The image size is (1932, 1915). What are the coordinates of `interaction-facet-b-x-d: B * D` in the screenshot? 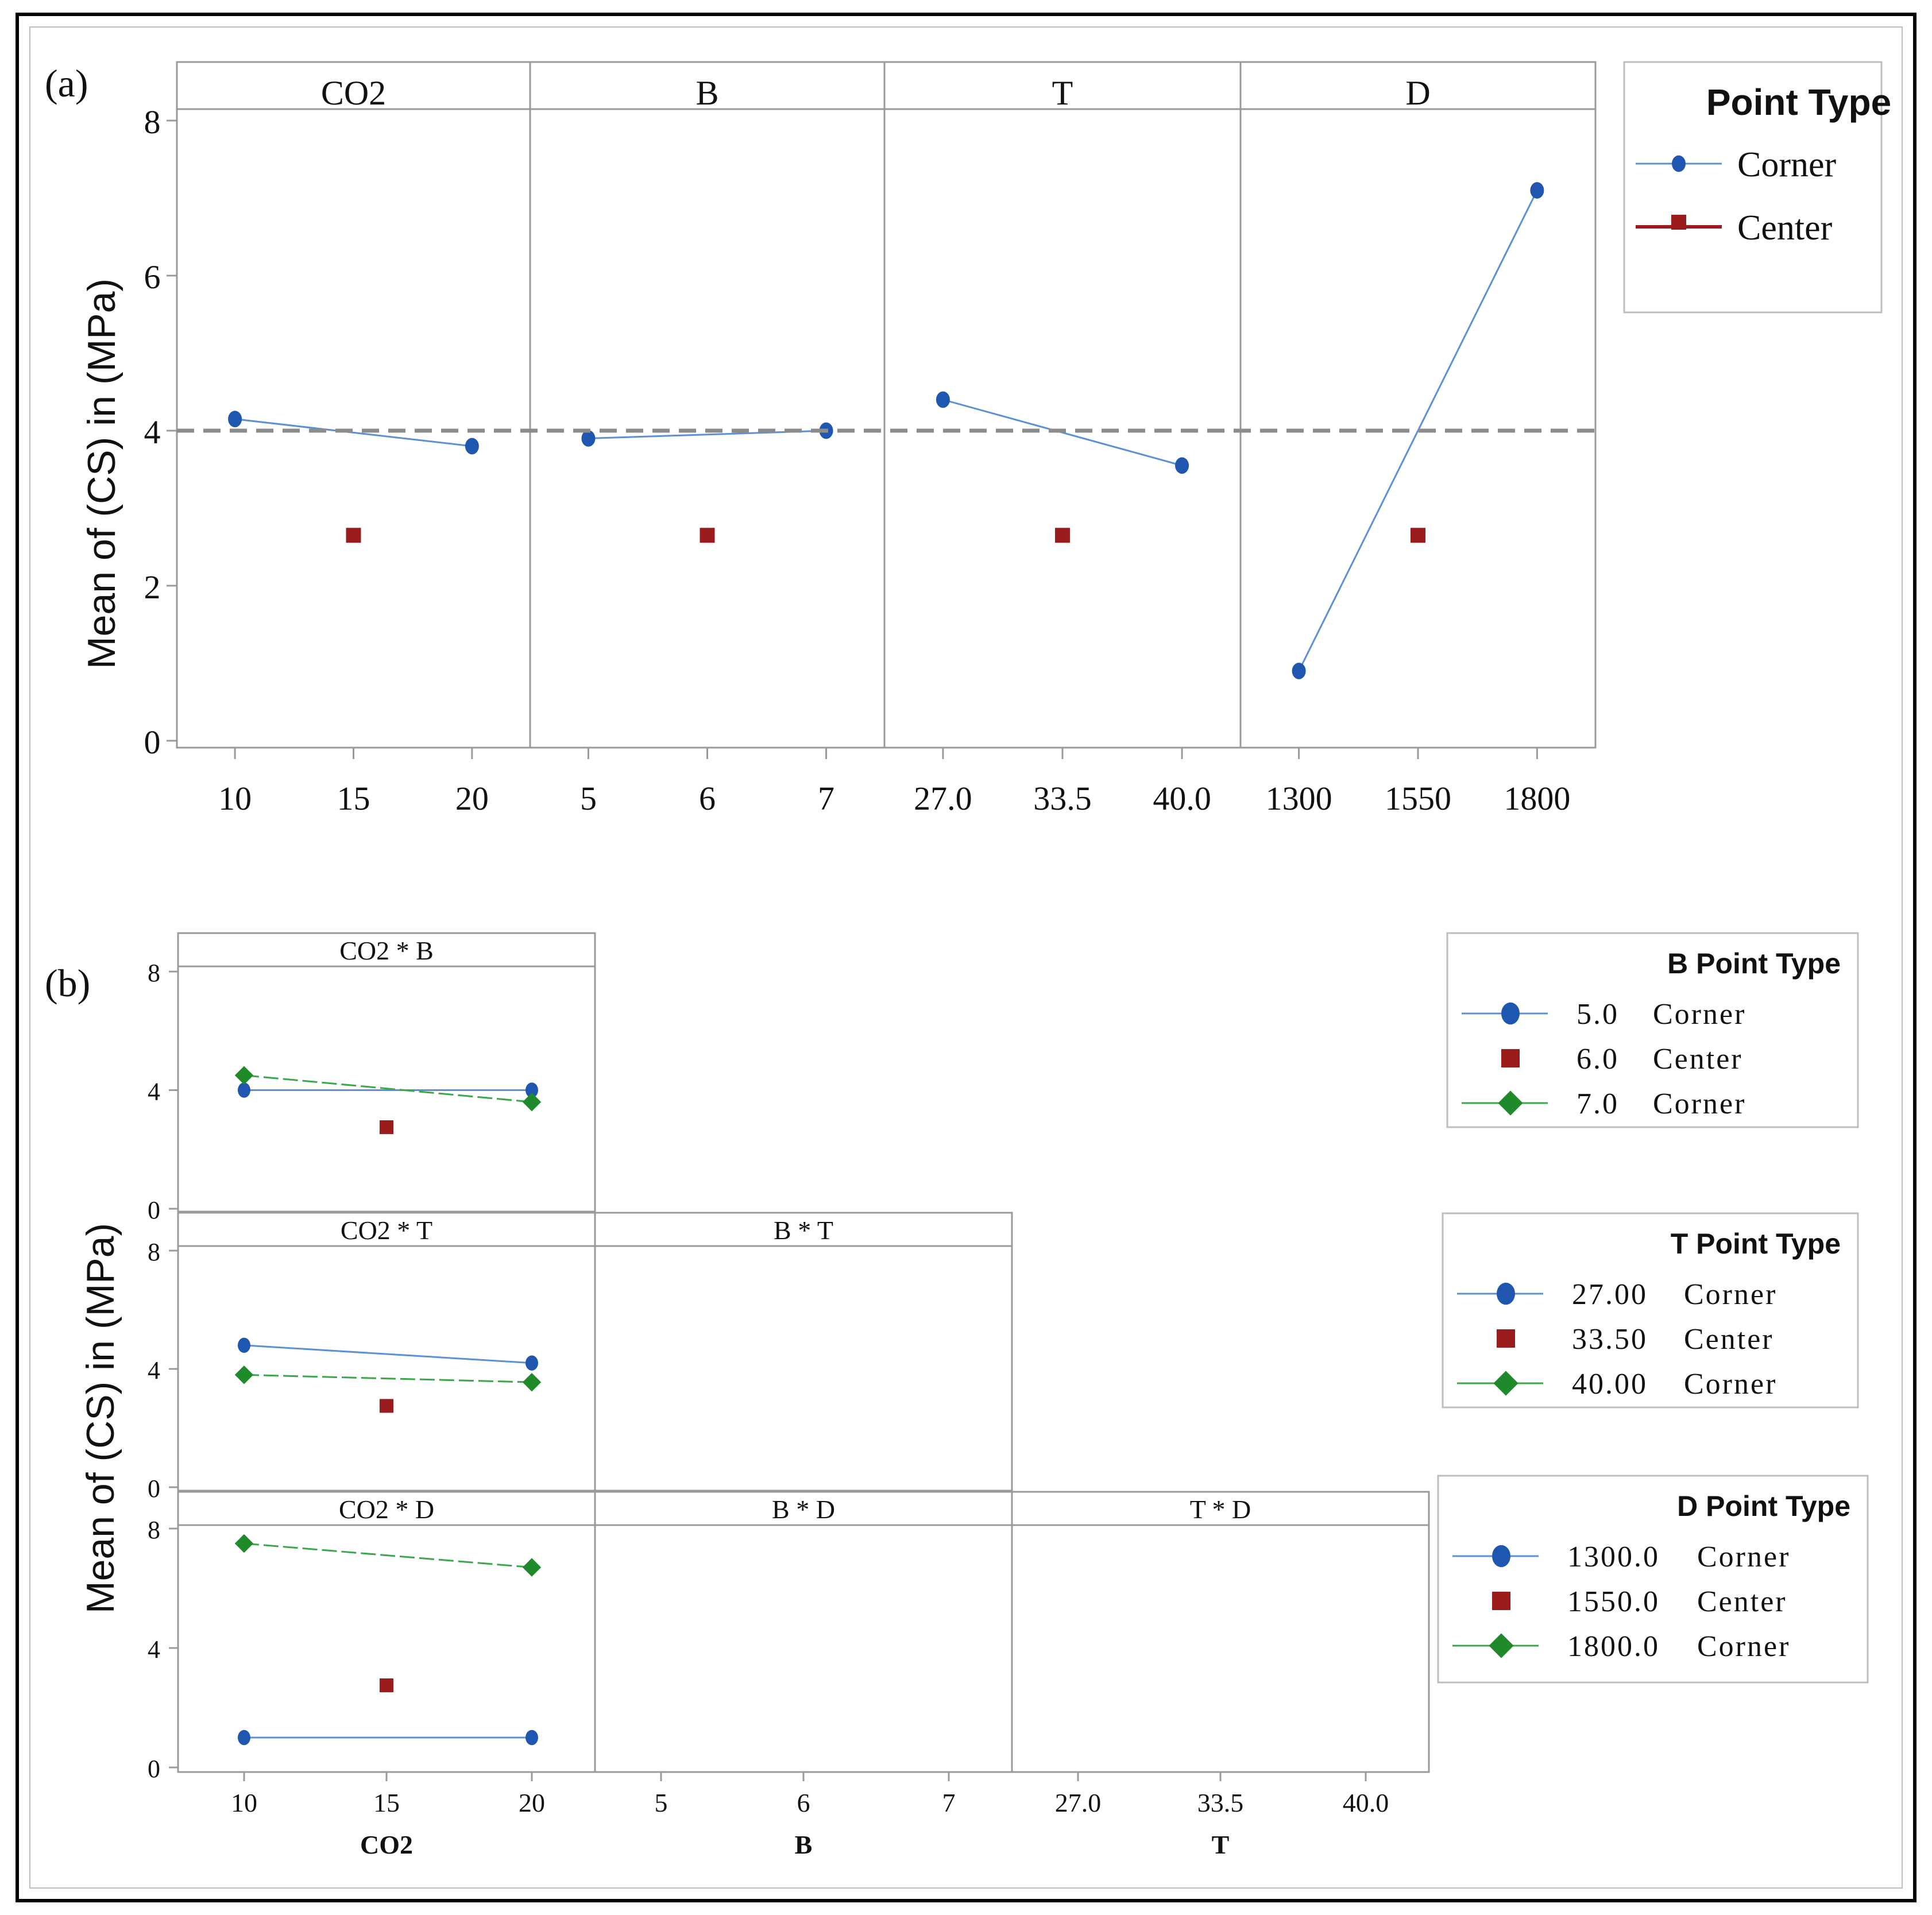 It's located at (803, 1632).